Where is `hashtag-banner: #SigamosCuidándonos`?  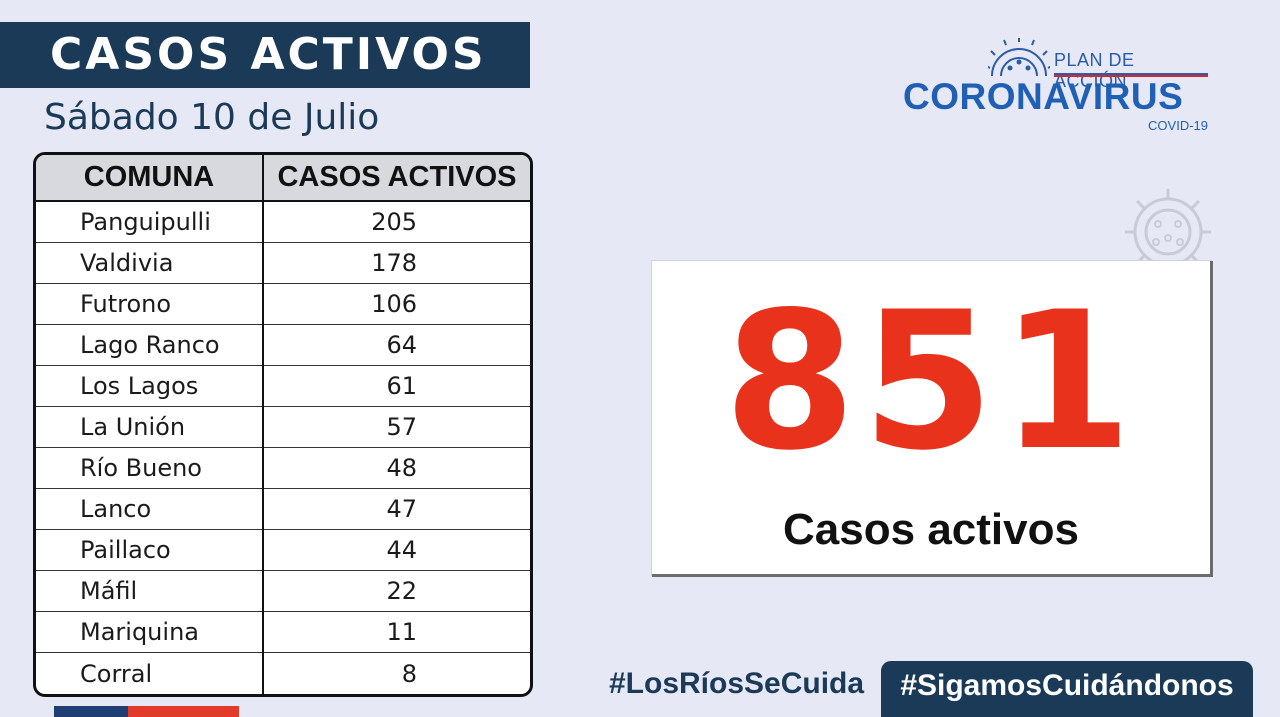 hashtag-banner: #SigamosCuidándonos is located at coordinates (1067, 689).